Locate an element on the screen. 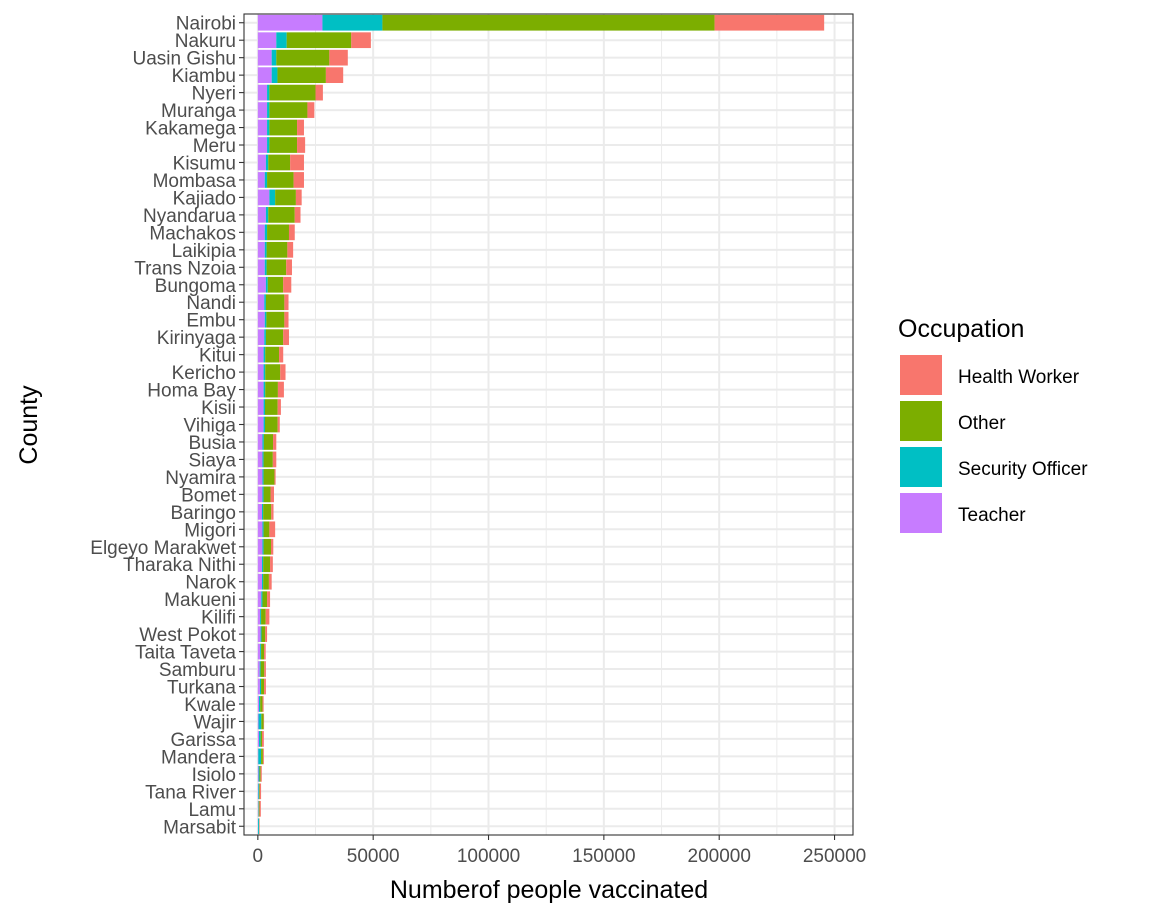  y-tick-label: Nyeri is located at coordinates (214, 94).